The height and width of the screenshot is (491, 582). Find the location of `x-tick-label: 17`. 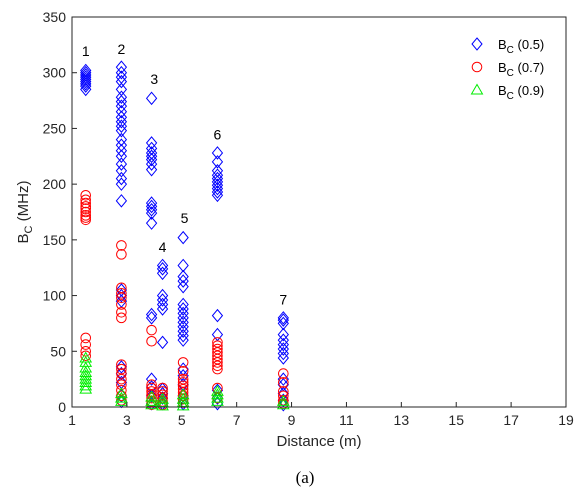

x-tick-label: 17 is located at coordinates (511, 420).